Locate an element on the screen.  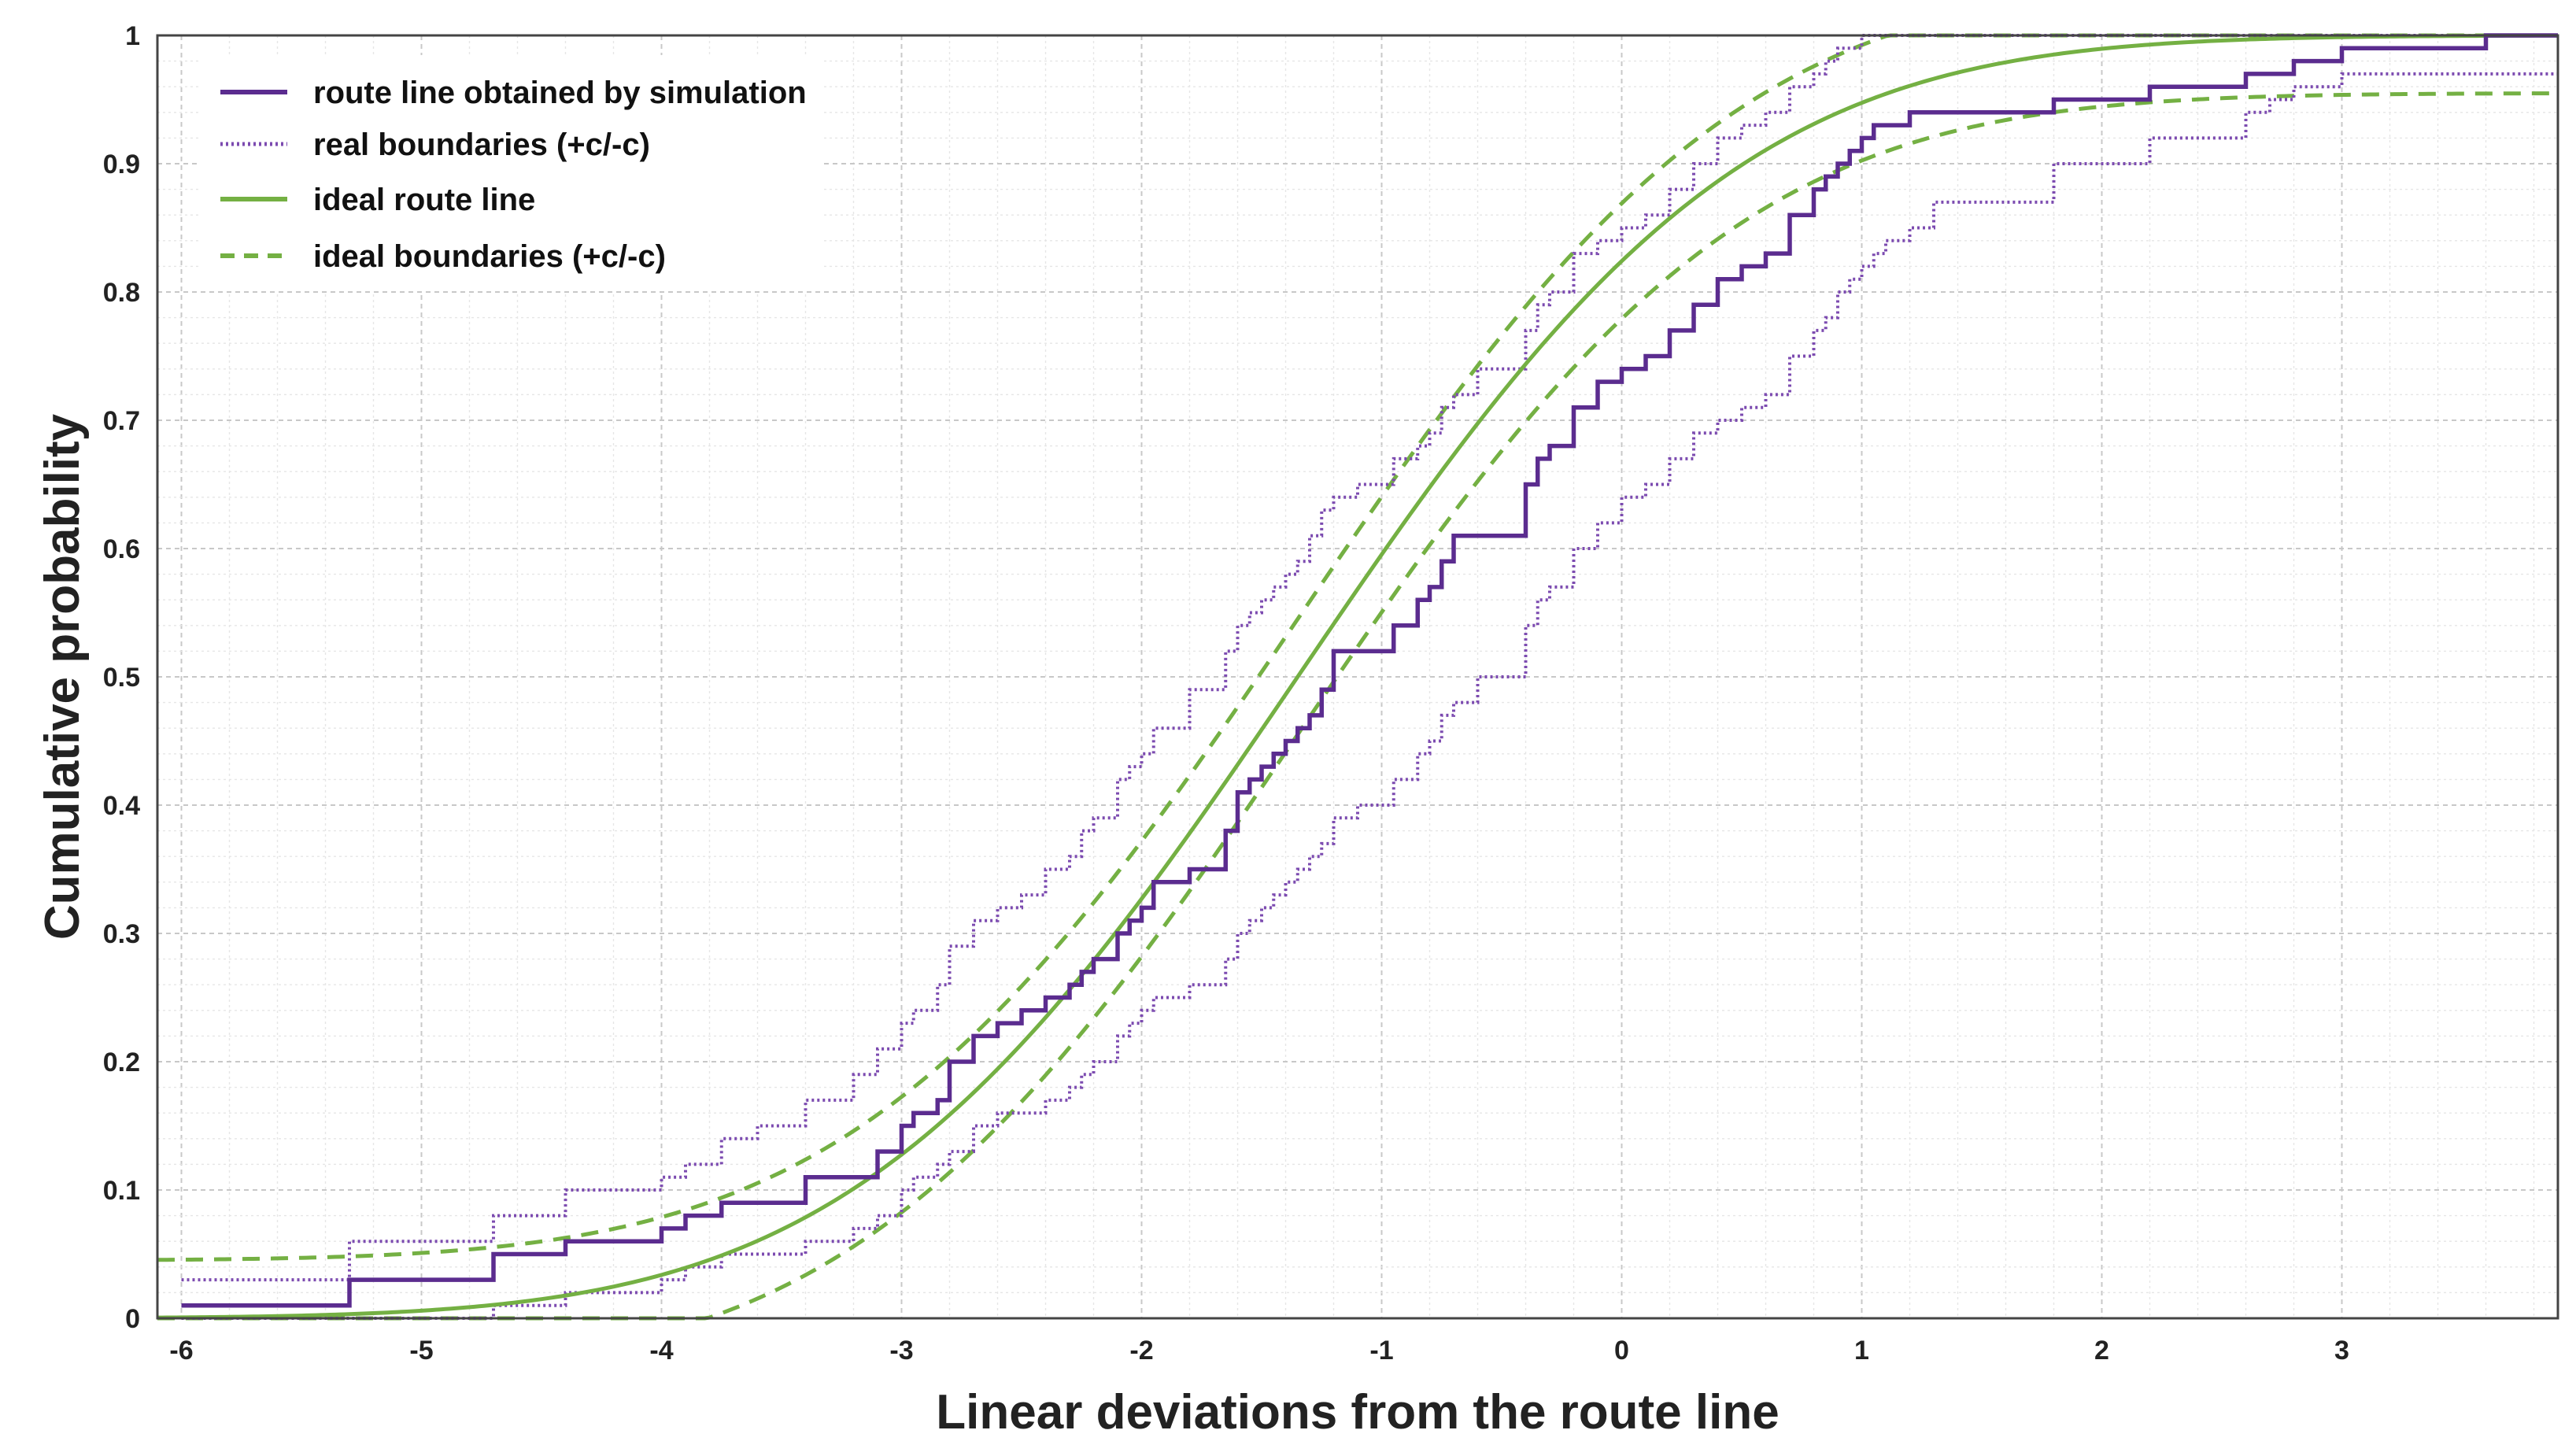
legend-label-real-boundaries: real boundaries (+c/-c) is located at coordinates (481, 144).